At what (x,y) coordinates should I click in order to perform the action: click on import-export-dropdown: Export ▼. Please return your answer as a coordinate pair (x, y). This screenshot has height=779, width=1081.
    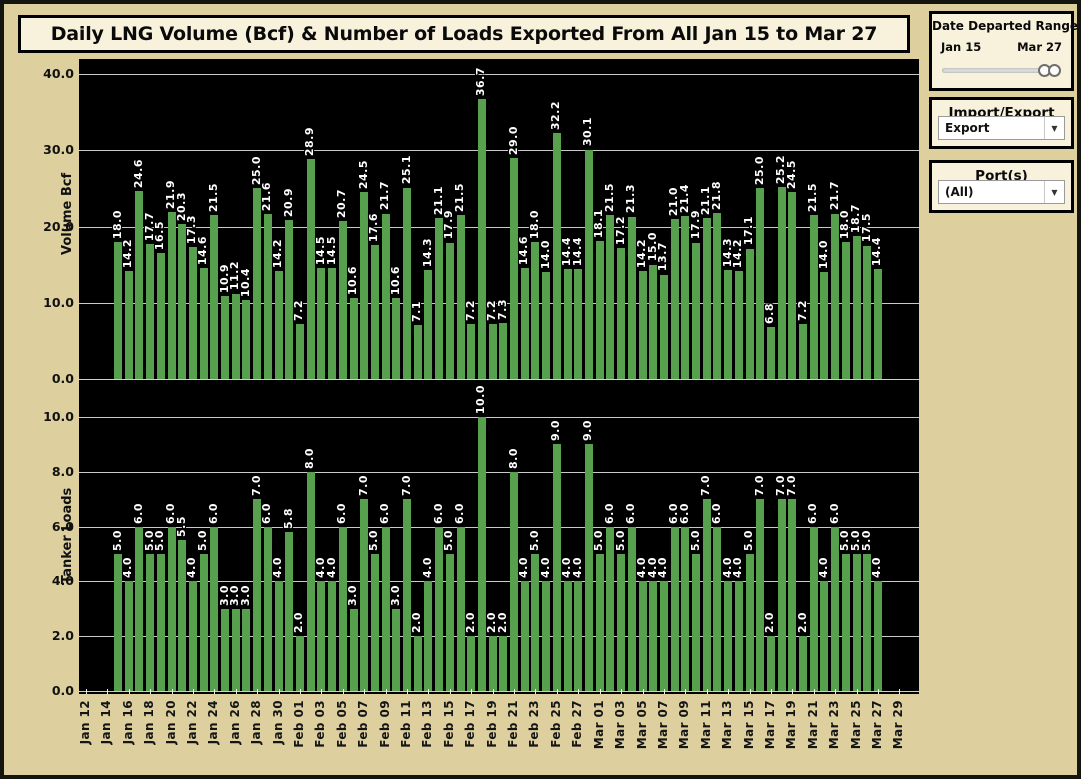
    Looking at the image, I should click on (1001, 128).